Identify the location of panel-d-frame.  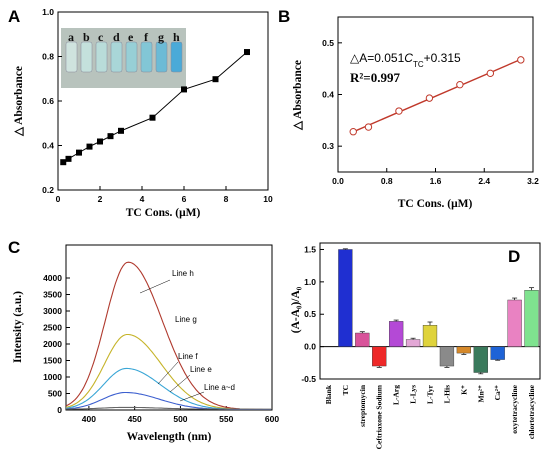
(430, 311).